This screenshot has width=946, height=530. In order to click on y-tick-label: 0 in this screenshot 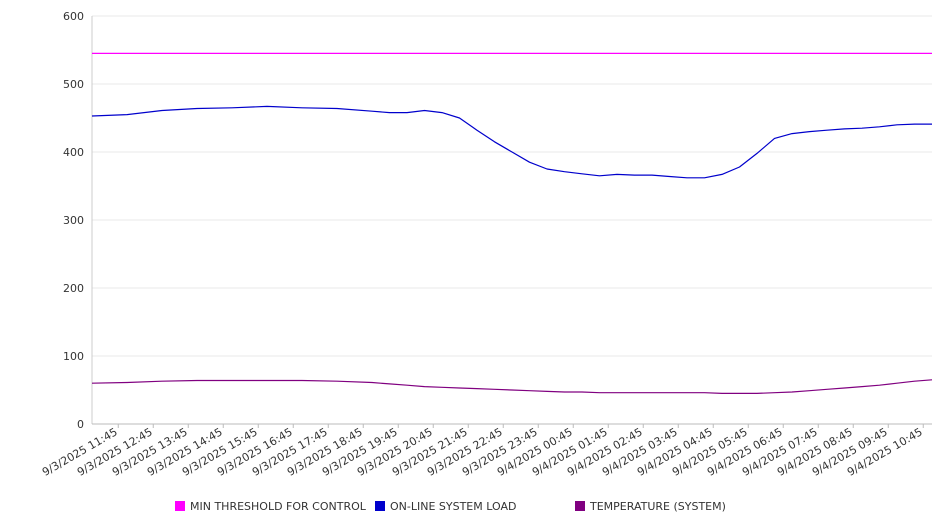, I will do `click(80, 424)`.